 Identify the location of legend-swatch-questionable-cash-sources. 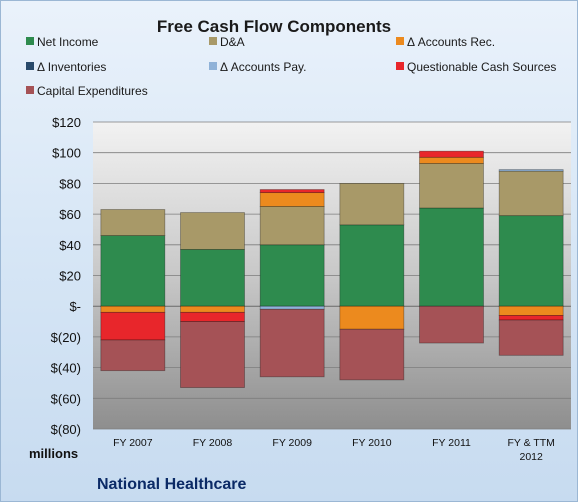
(400, 66).